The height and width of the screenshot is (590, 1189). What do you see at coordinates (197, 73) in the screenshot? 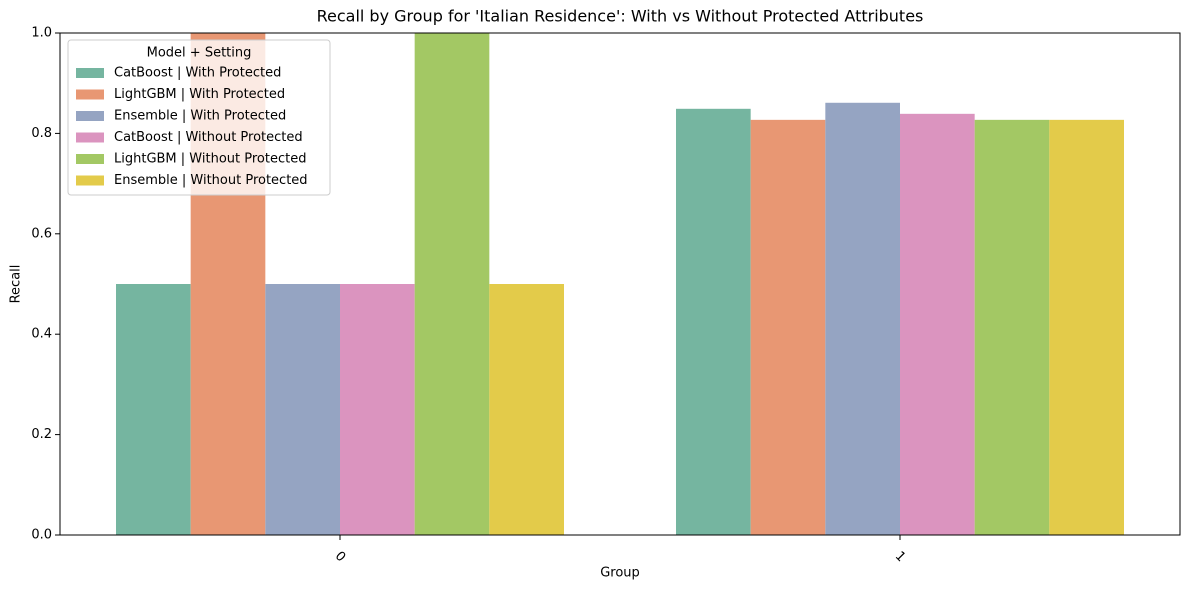
I see `legend-label: CatBoost | With Protected` at bounding box center [197, 73].